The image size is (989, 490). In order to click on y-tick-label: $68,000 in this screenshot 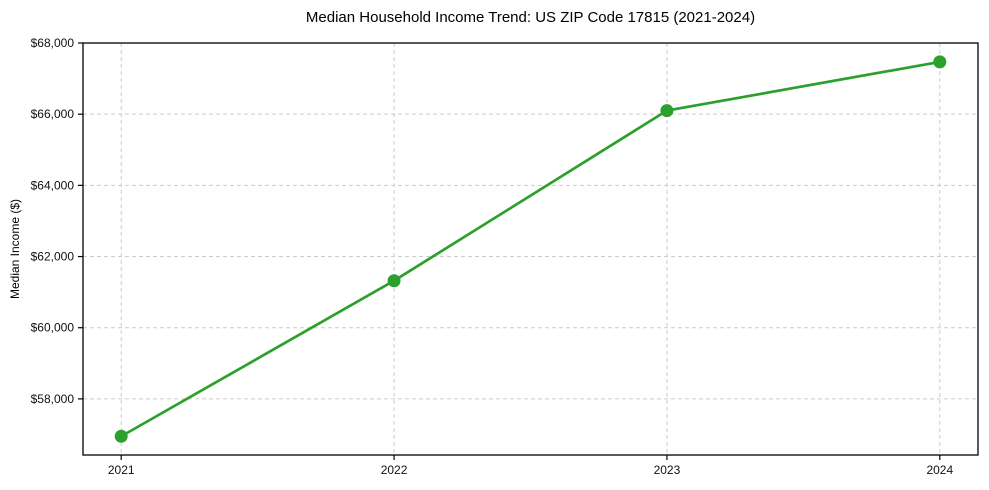, I will do `click(53, 43)`.